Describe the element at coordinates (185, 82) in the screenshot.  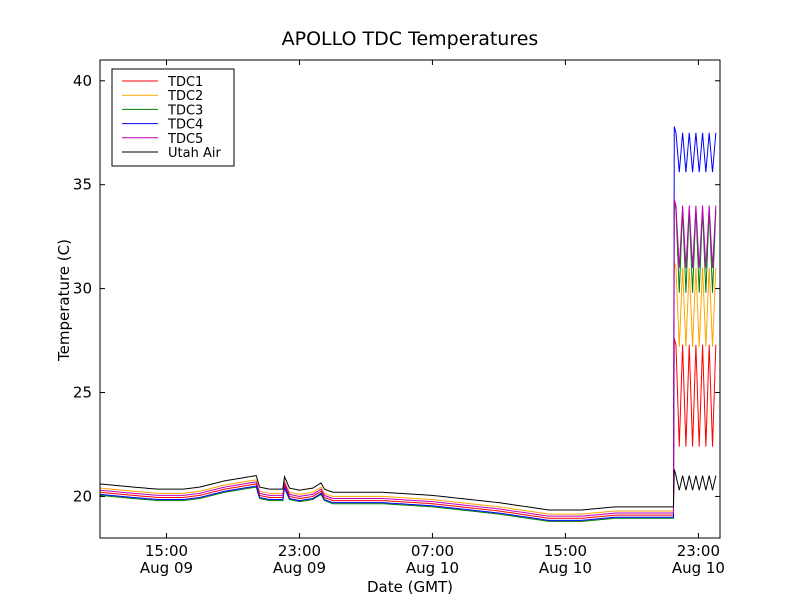
I see `legend-label: TDC1` at that location.